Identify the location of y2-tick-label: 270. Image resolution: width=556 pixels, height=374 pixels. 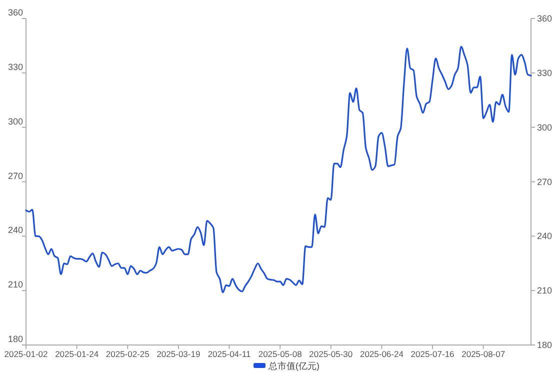
(544, 181).